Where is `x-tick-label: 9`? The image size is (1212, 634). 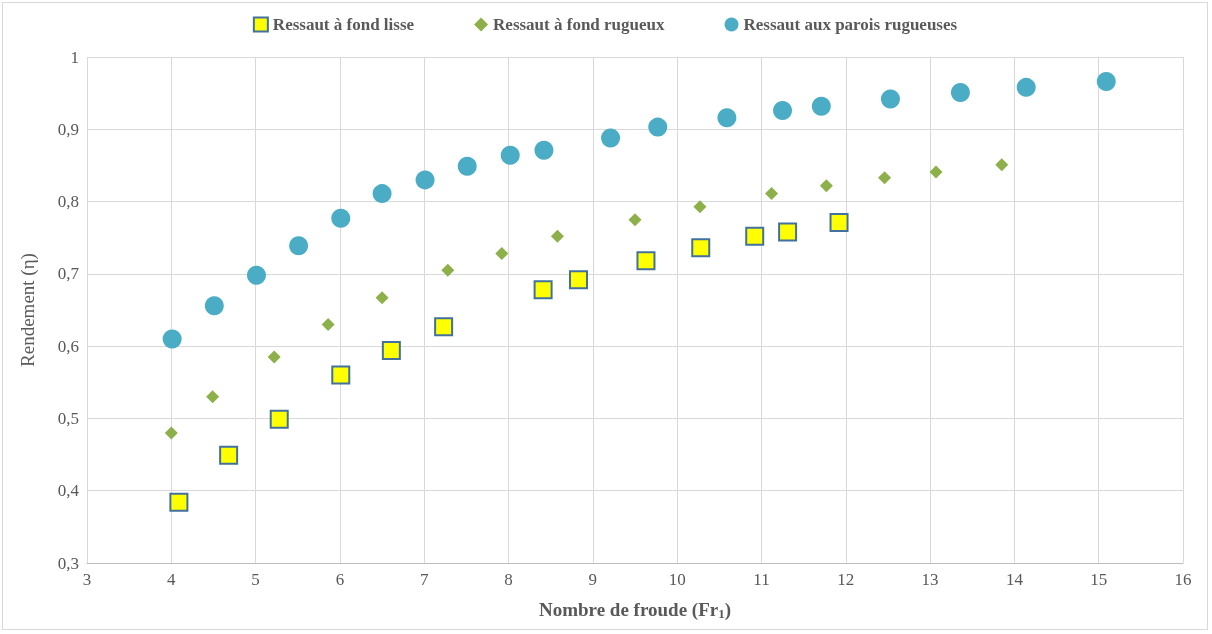 x-tick-label: 9 is located at coordinates (593, 579).